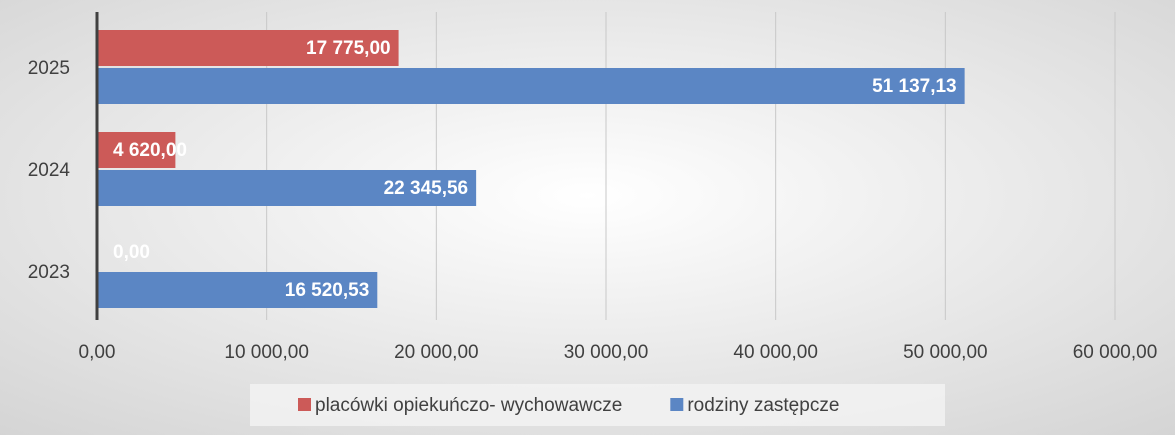 Image resolution: width=1175 pixels, height=435 pixels. What do you see at coordinates (1115, 352) in the screenshot?
I see `x-tick-label: 60 000,00` at bounding box center [1115, 352].